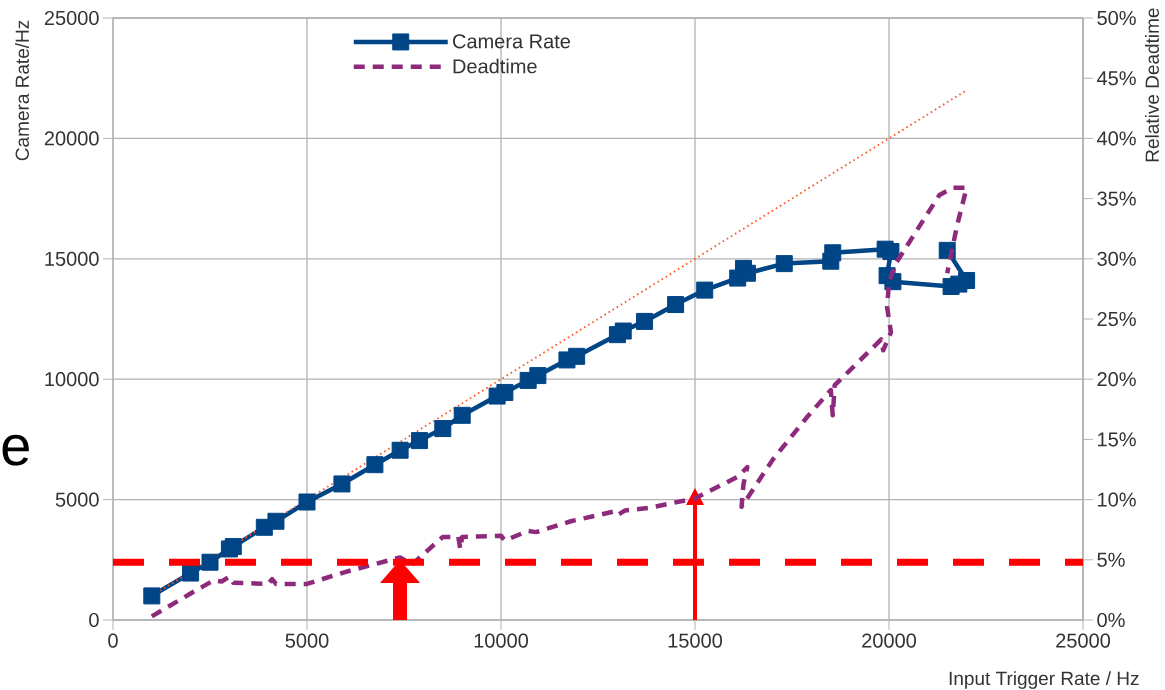 Image resolution: width=1165 pixels, height=690 pixels. What do you see at coordinates (113, 640) in the screenshot?
I see `x-tick-label: 0` at bounding box center [113, 640].